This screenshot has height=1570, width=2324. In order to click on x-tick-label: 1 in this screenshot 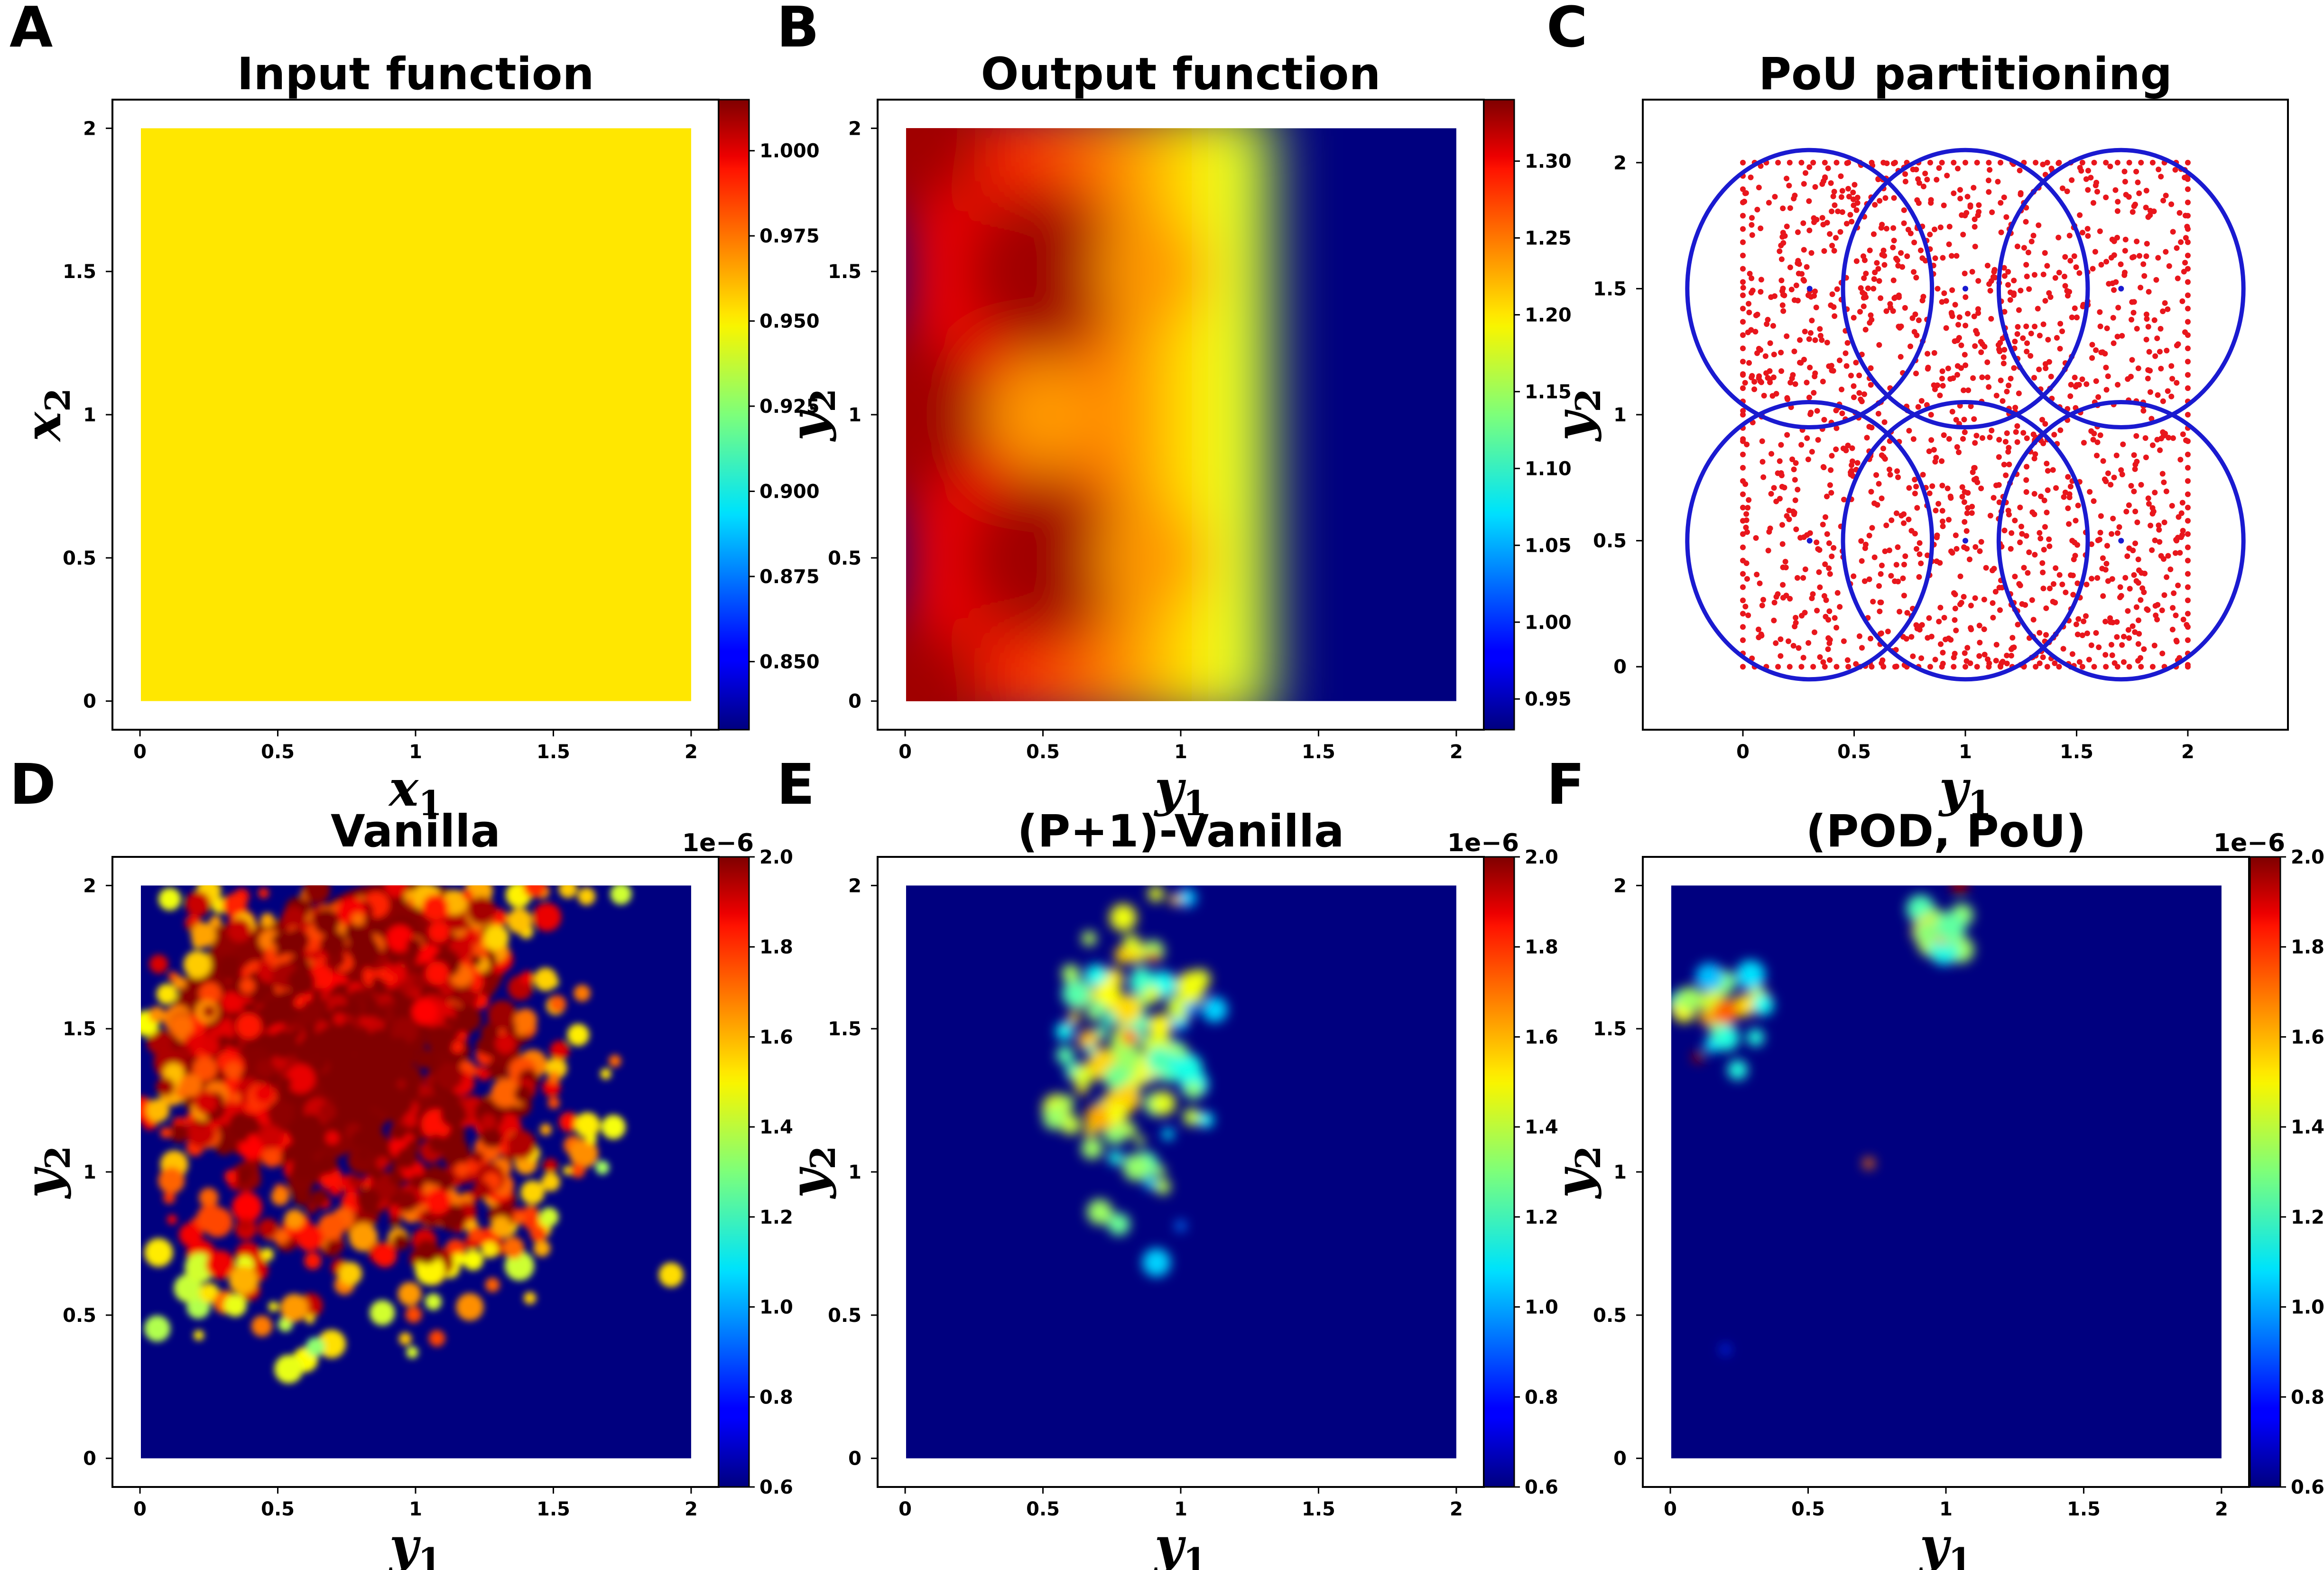, I will do `click(1180, 1509)`.